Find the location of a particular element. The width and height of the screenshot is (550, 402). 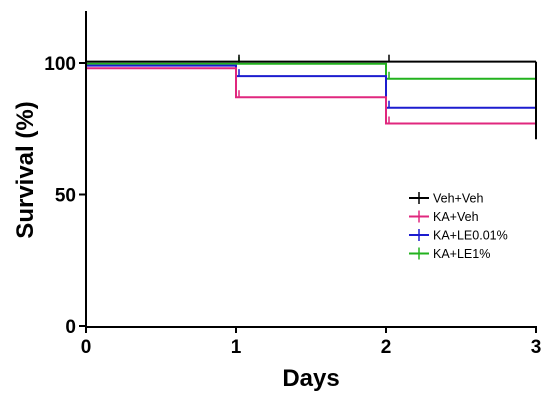

series-line-ka-veh is located at coordinates (311, 96).